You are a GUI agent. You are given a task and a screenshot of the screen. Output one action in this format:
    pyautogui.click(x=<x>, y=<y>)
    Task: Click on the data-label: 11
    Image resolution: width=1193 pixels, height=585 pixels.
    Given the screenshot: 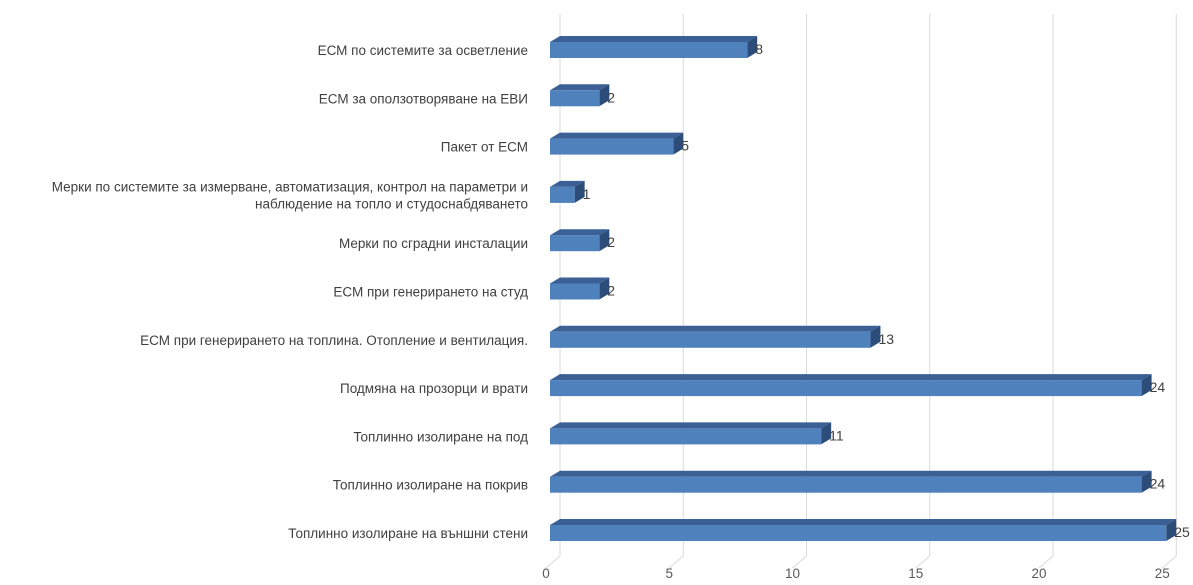 What is the action you would take?
    pyautogui.click(x=836, y=435)
    